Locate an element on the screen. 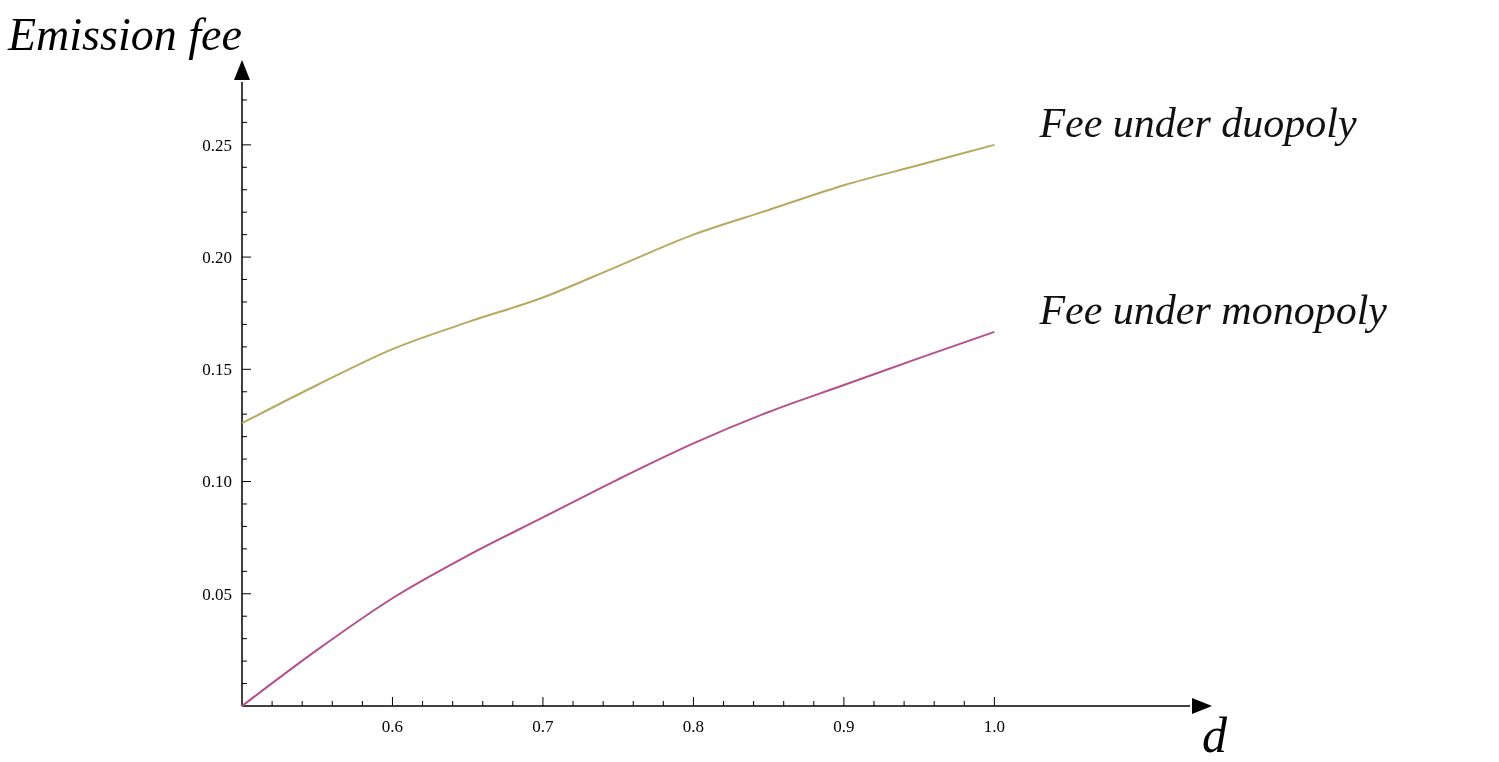 This screenshot has height=762, width=1499. x-tick-label: 0.9 is located at coordinates (844, 726).